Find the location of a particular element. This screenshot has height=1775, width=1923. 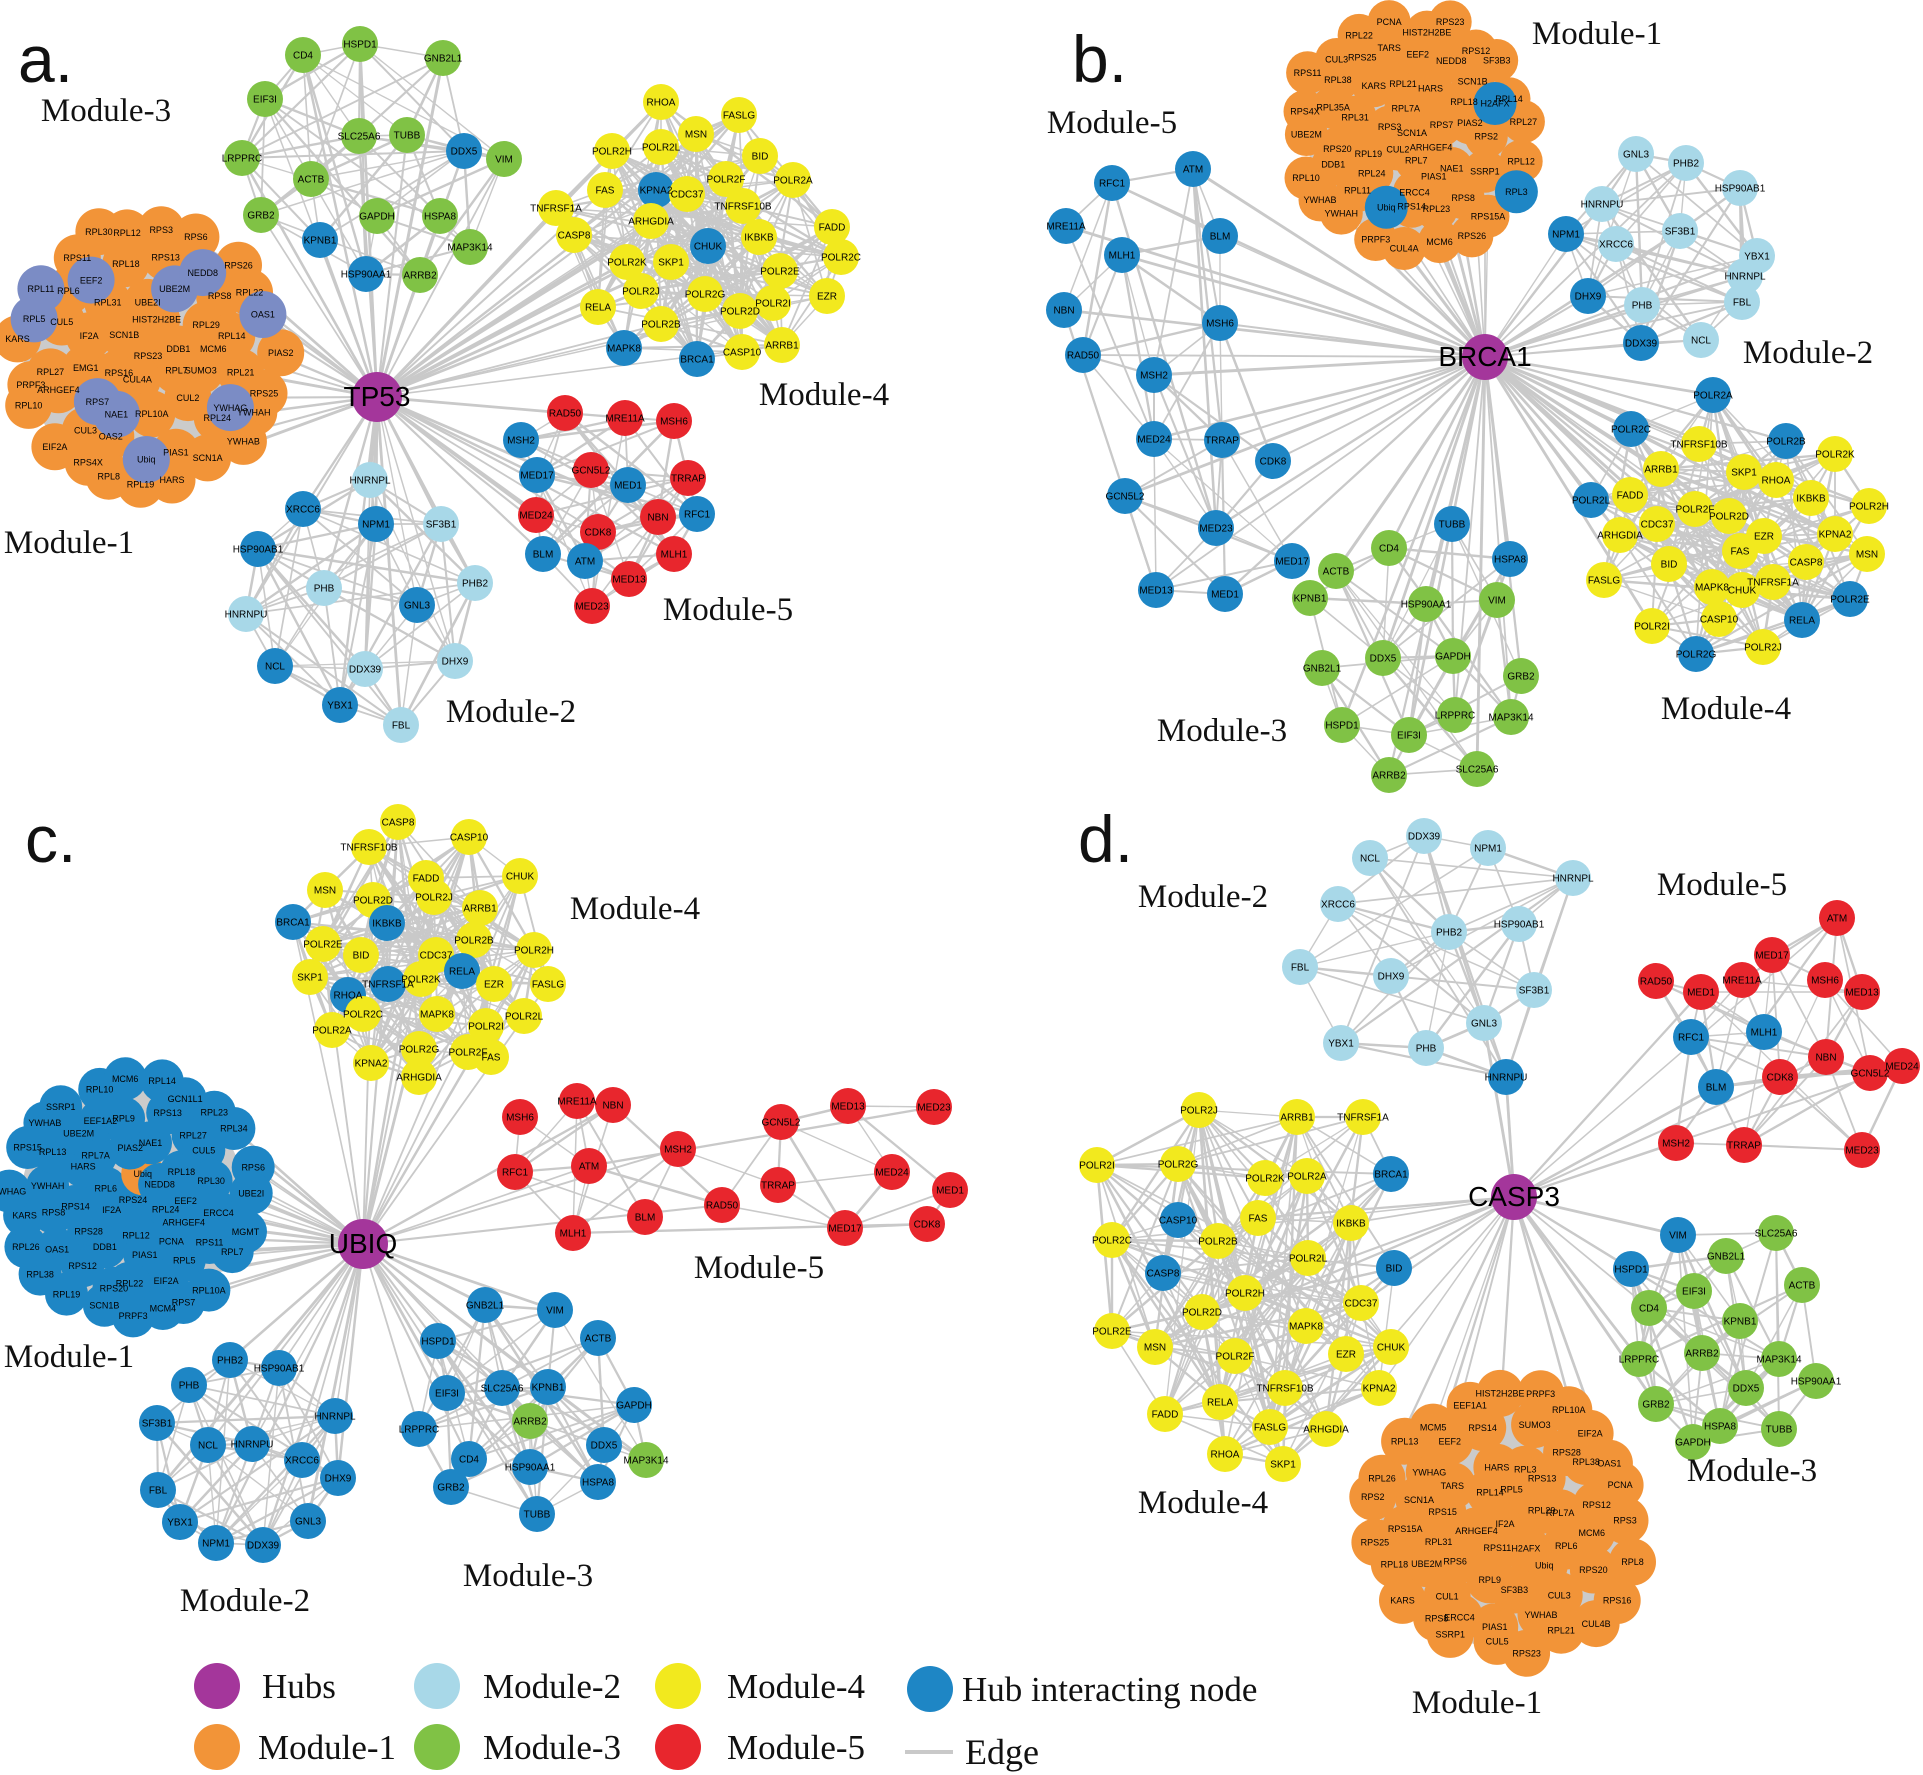

svg-text: RPL7A is located at coordinates (95, 1156).